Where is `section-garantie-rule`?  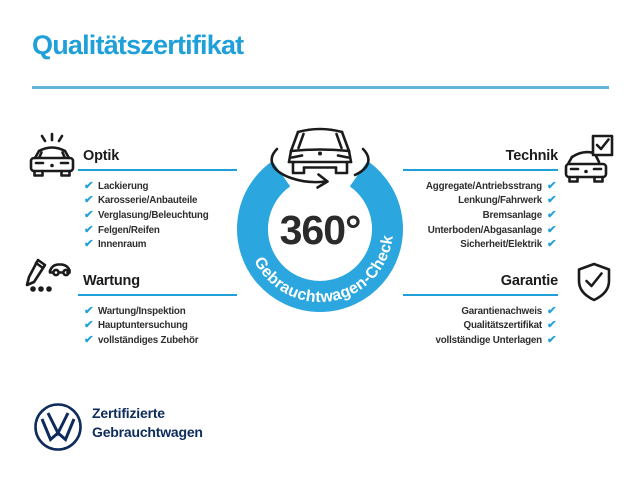
section-garantie-rule is located at coordinates (480, 295).